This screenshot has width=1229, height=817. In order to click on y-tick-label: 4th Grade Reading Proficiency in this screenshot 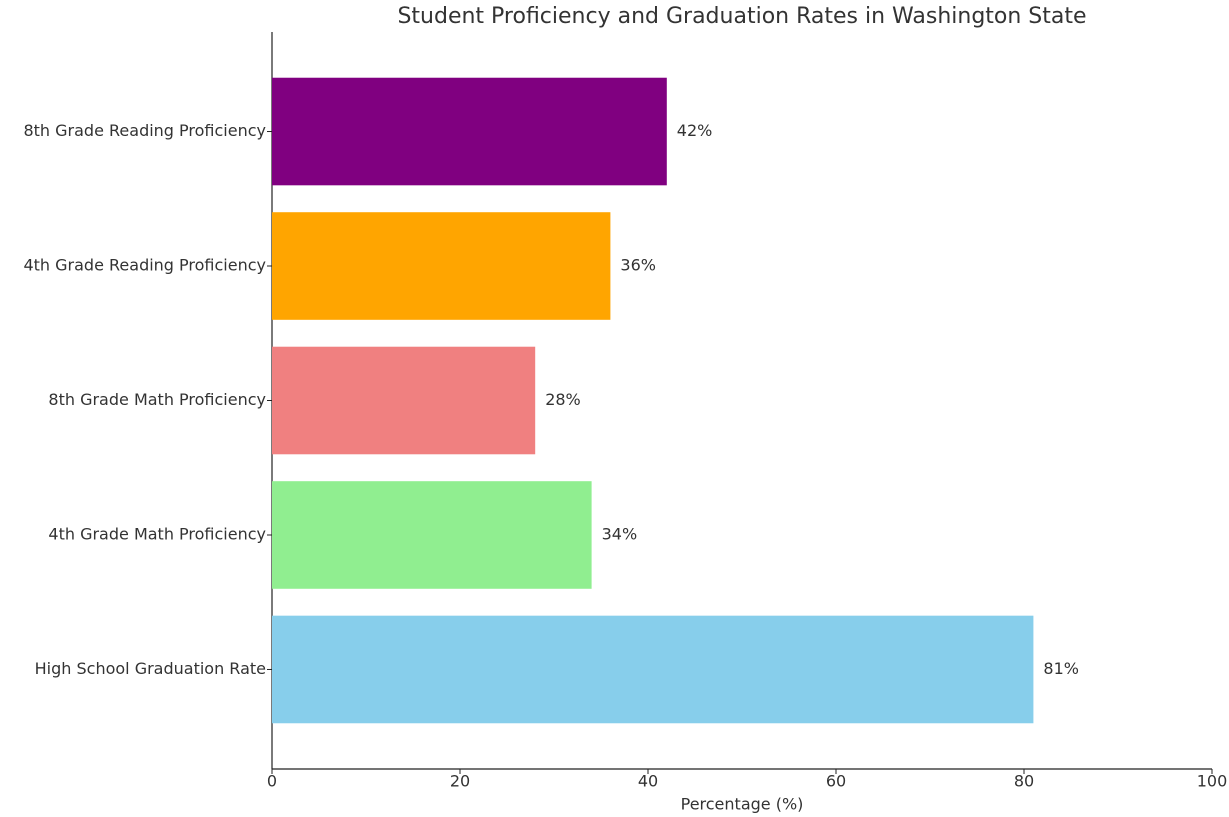, I will do `click(144, 265)`.